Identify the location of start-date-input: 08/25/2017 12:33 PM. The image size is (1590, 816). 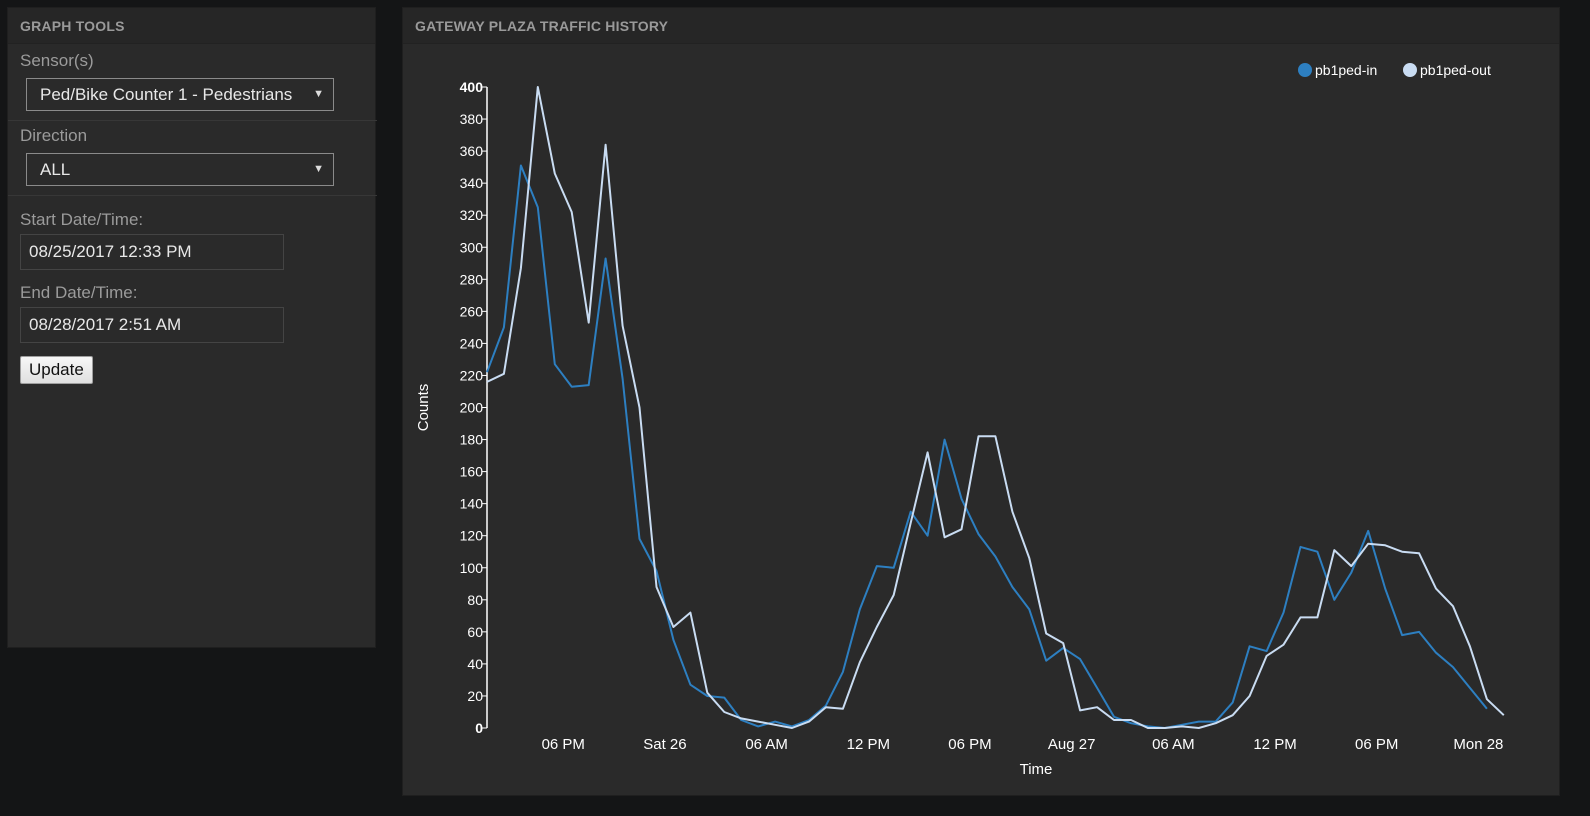
(152, 252).